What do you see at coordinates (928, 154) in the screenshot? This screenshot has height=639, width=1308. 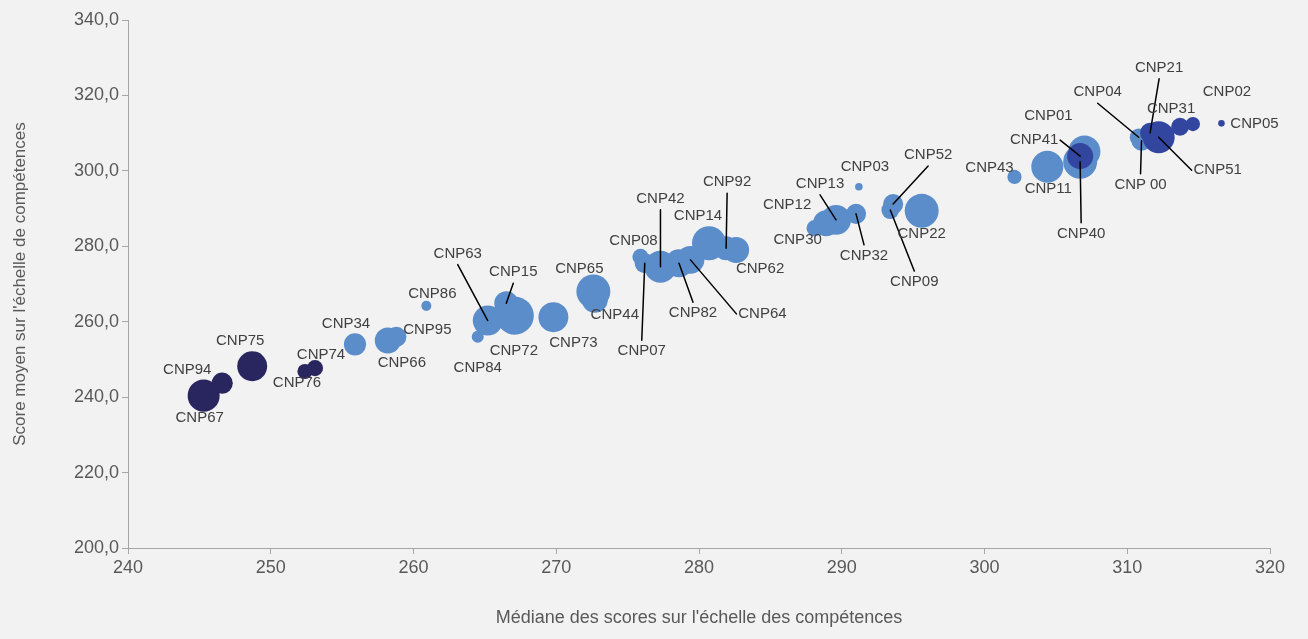 I see `data-label: CNP52` at bounding box center [928, 154].